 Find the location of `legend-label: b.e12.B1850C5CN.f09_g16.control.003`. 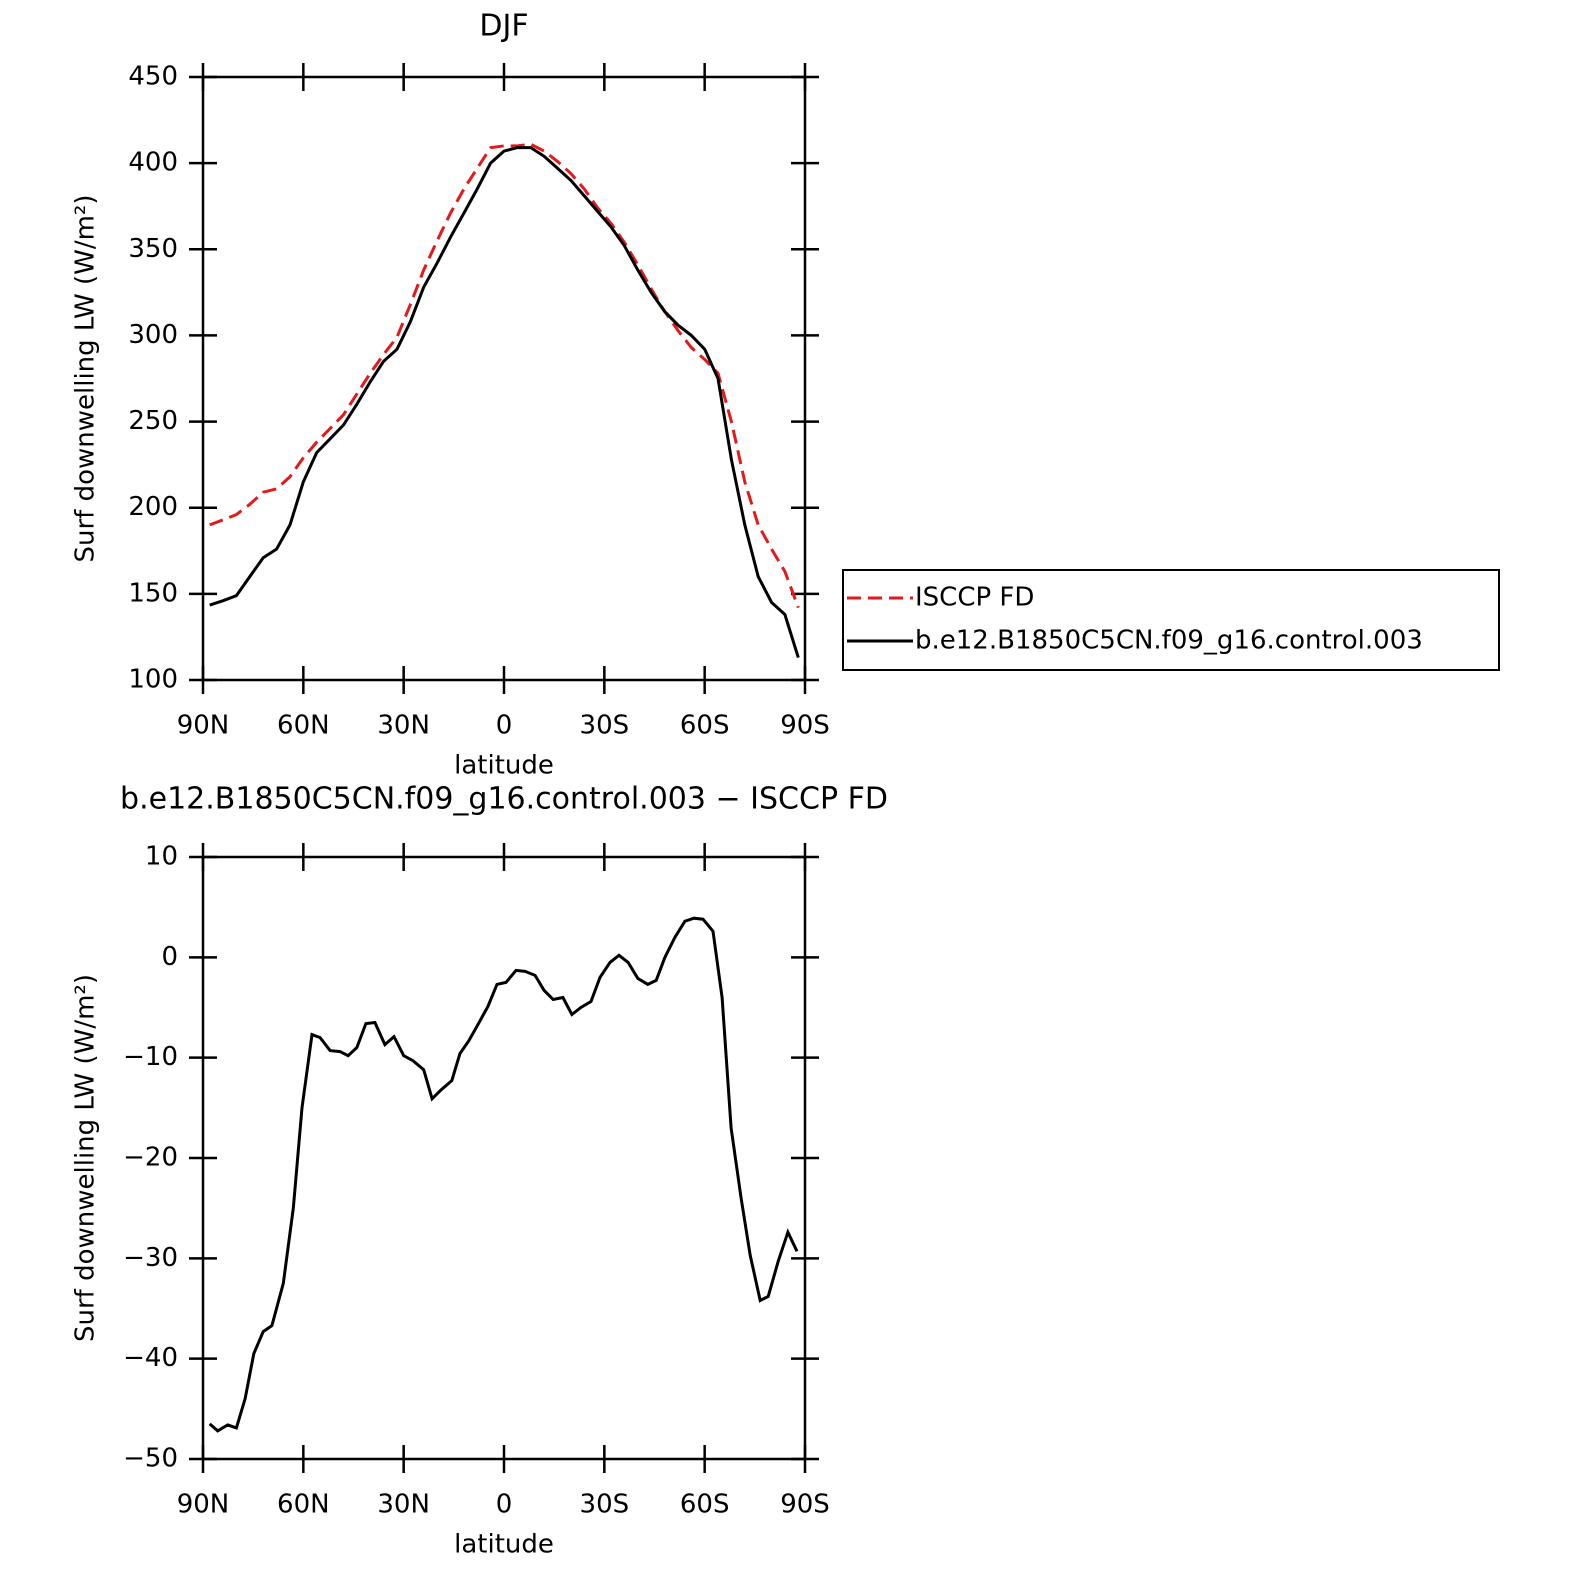

legend-label: b.e12.B1850C5CN.f09_g16.control.003 is located at coordinates (1169, 641).